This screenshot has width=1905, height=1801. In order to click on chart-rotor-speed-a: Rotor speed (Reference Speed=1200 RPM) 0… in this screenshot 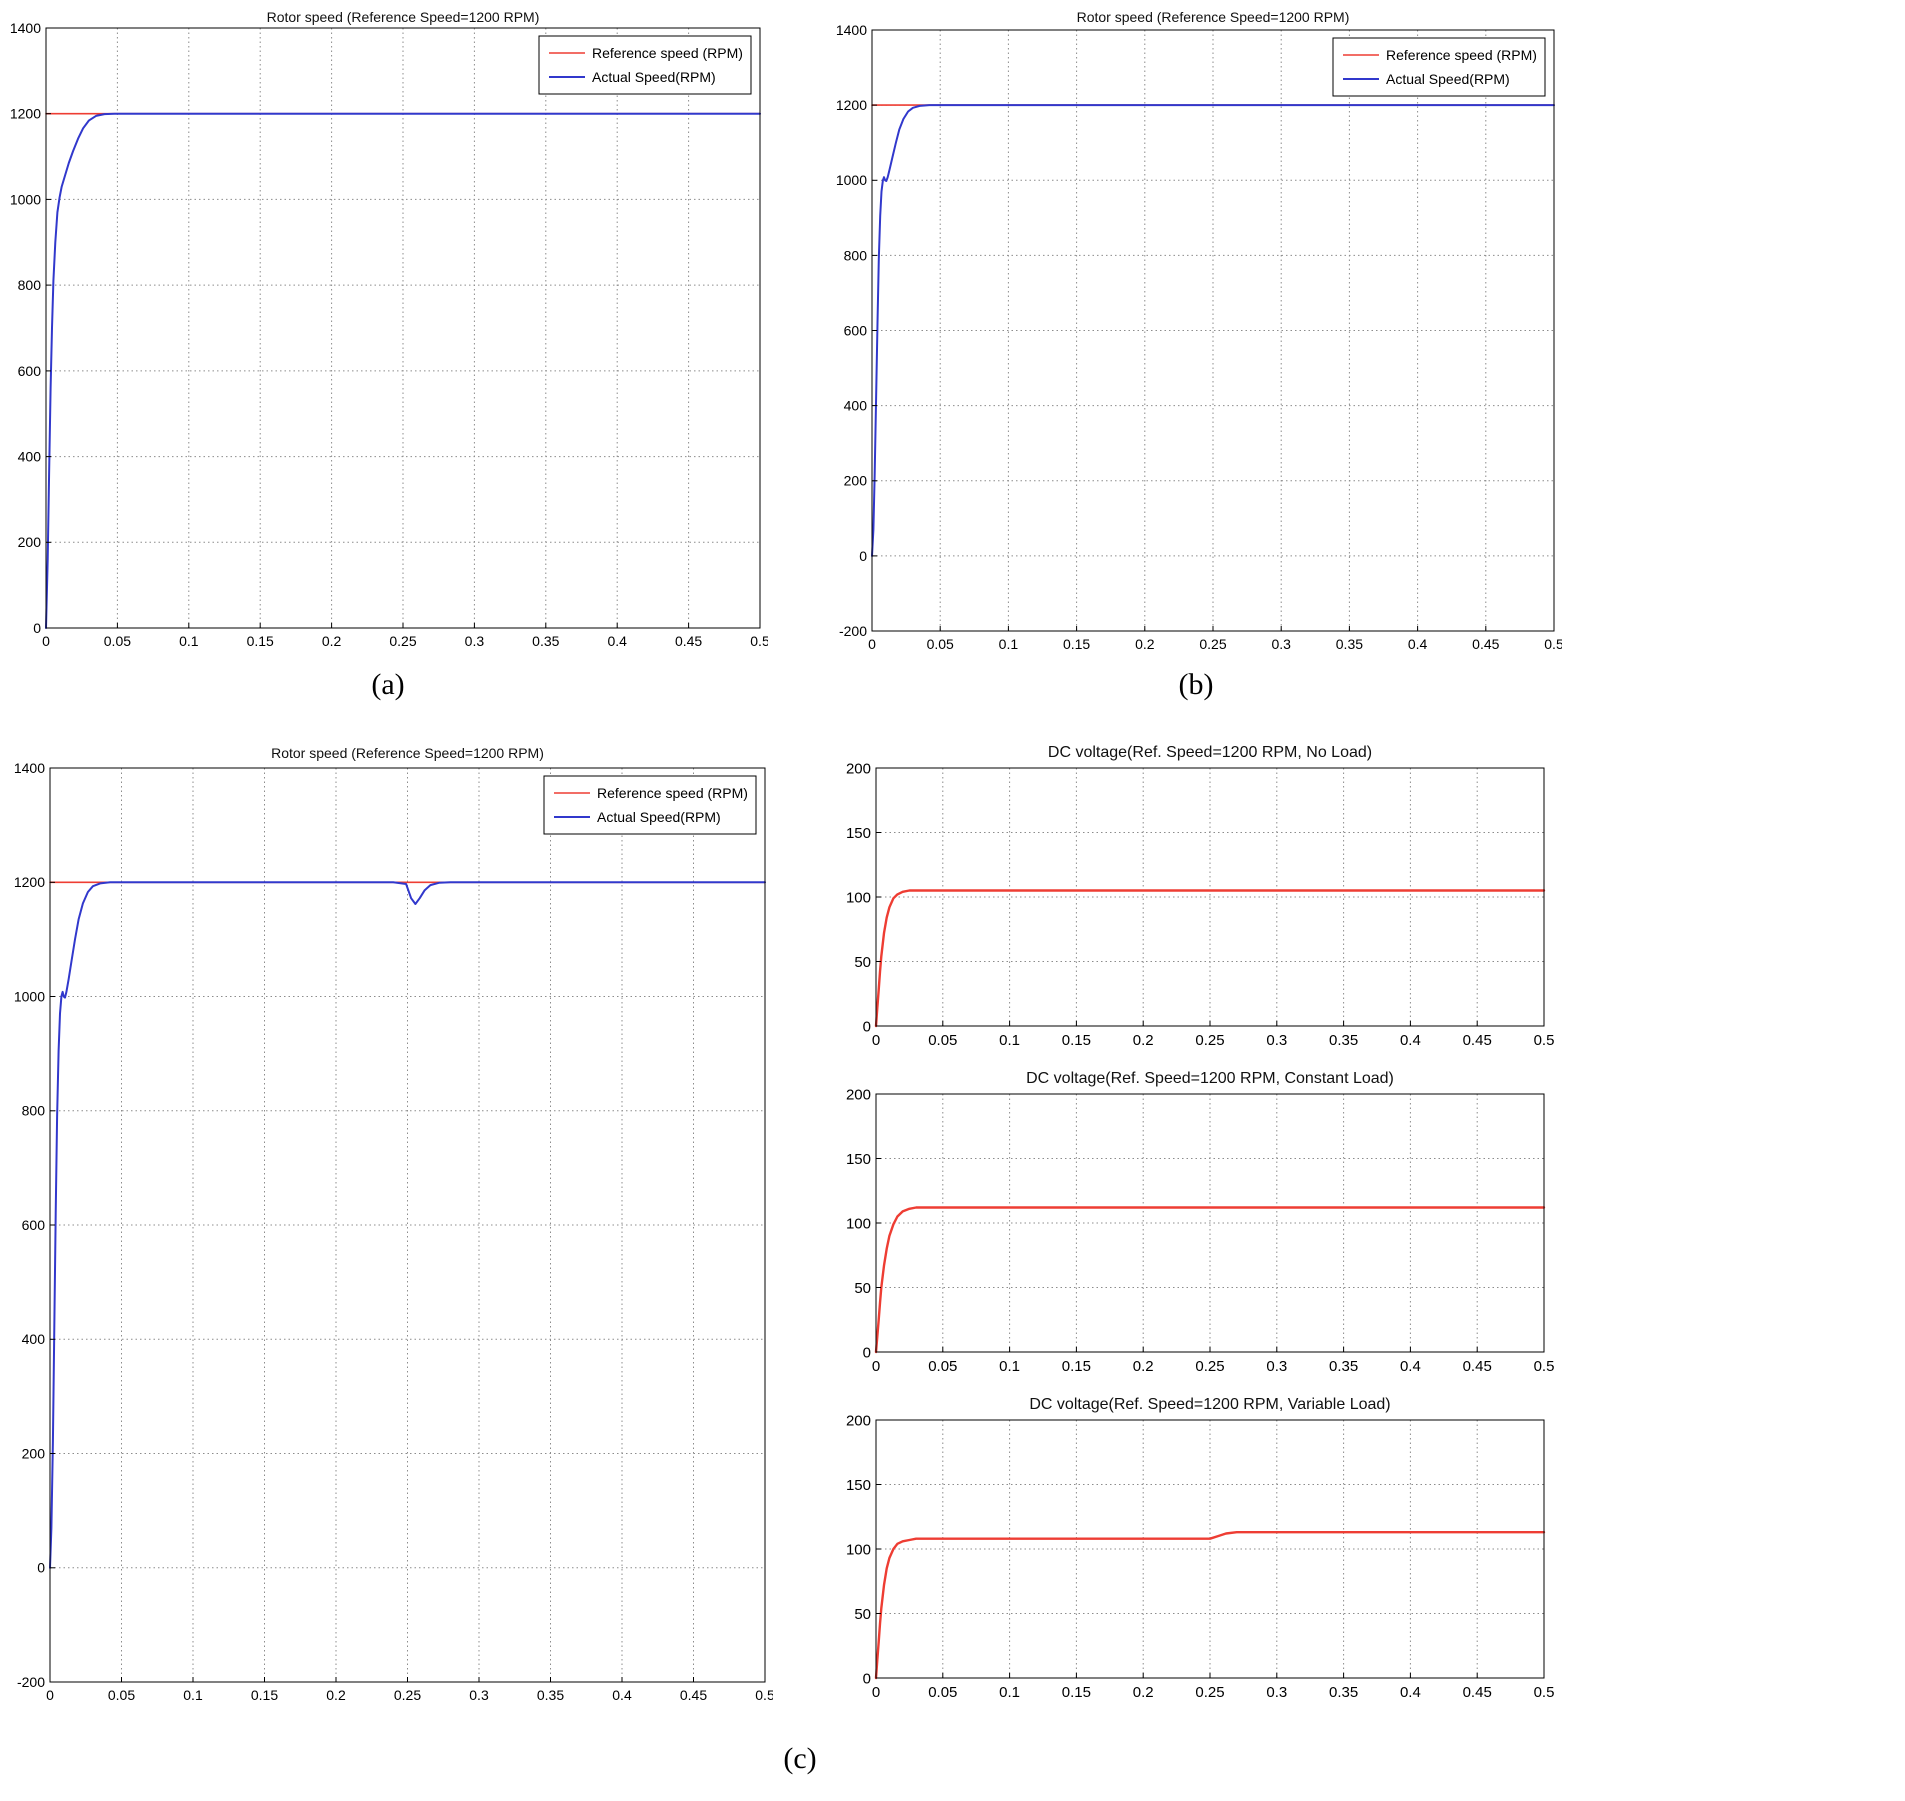, I will do `click(388, 331)`.